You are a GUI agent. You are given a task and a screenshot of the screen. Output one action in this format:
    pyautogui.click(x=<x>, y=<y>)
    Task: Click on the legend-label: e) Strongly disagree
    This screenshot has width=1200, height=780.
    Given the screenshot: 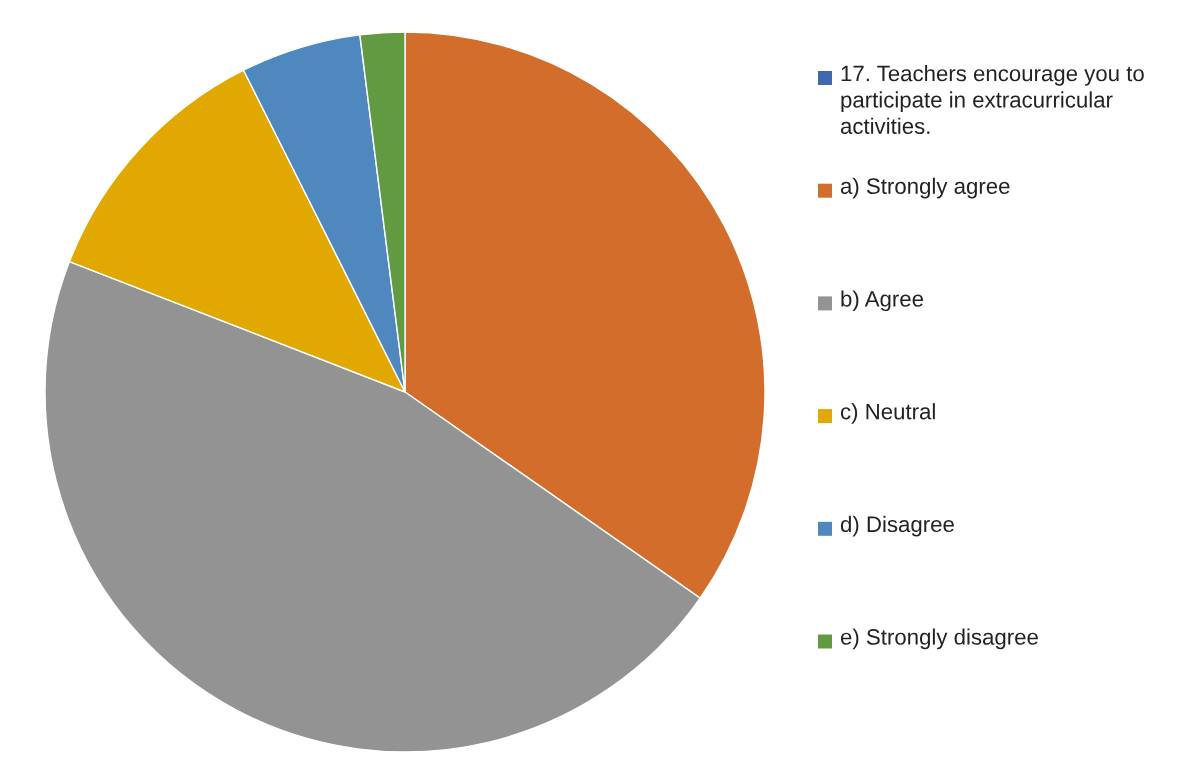 What is the action you would take?
    pyautogui.click(x=939, y=639)
    